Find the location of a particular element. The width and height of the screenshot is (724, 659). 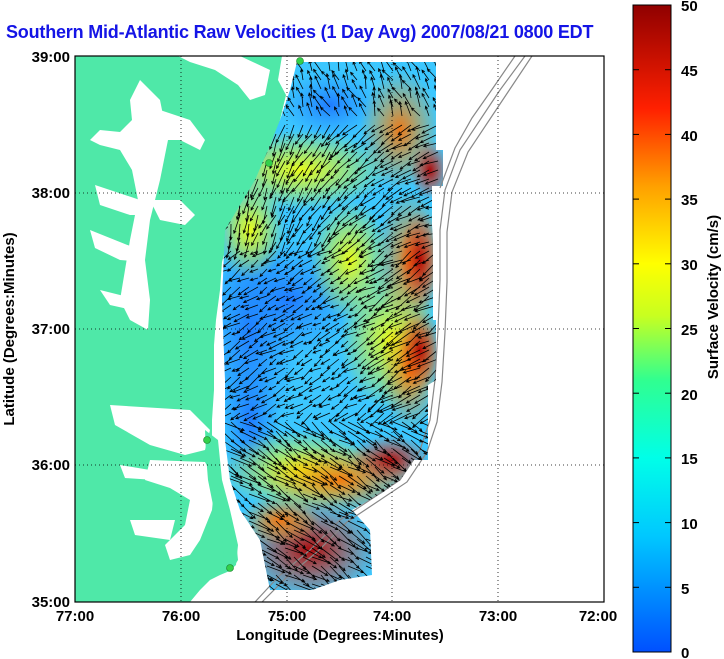

x-tick-label: 72:00 is located at coordinates (598, 616).